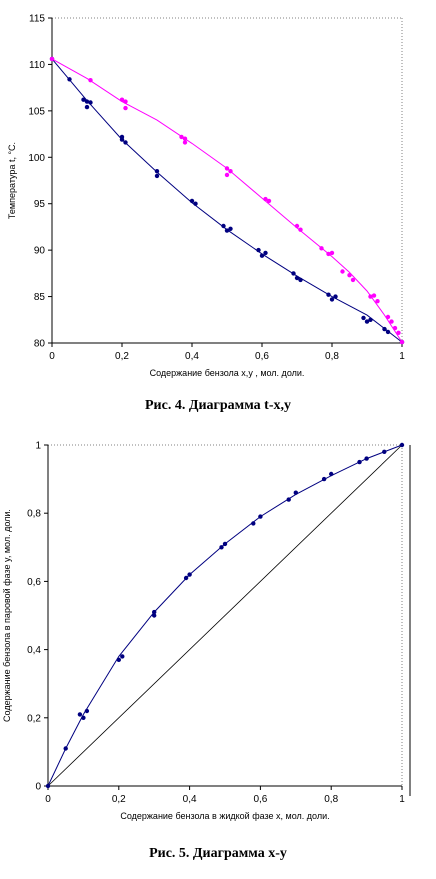 Image resolution: width=436 pixels, height=879 pixels. What do you see at coordinates (38, 787) in the screenshot?
I see `y-tick-label: 0` at bounding box center [38, 787].